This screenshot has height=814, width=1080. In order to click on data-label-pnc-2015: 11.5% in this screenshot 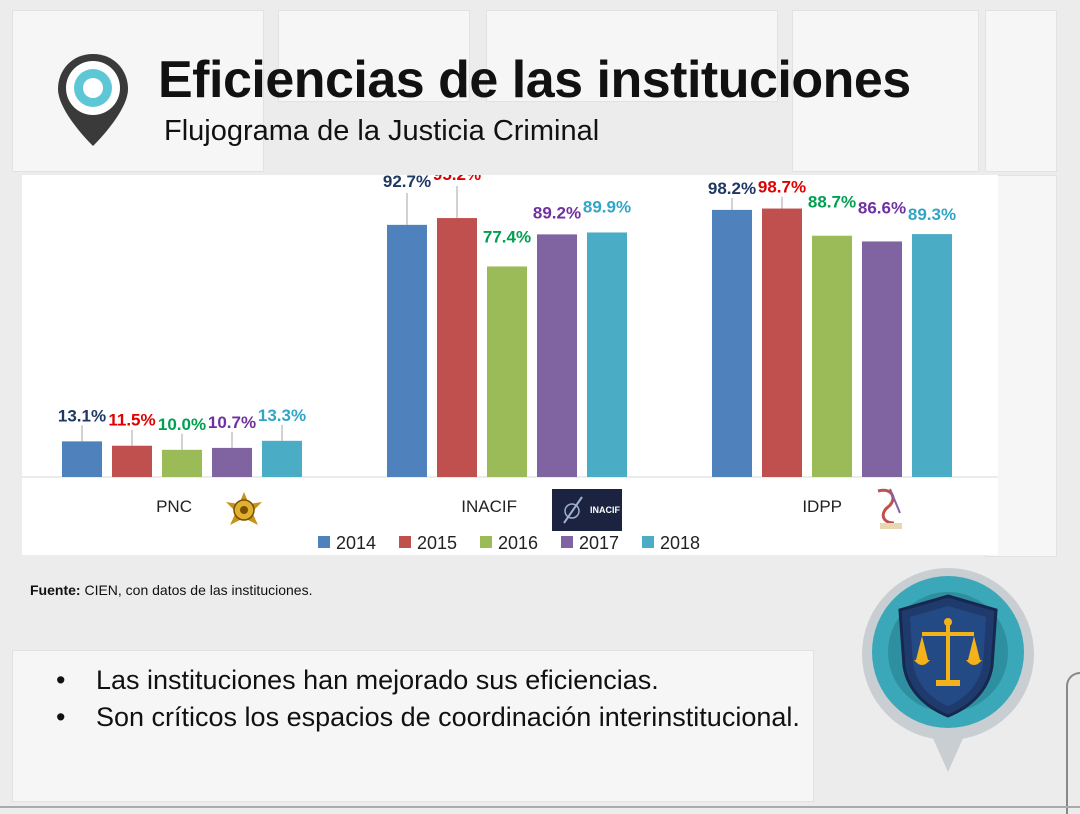, I will do `click(131, 420)`.